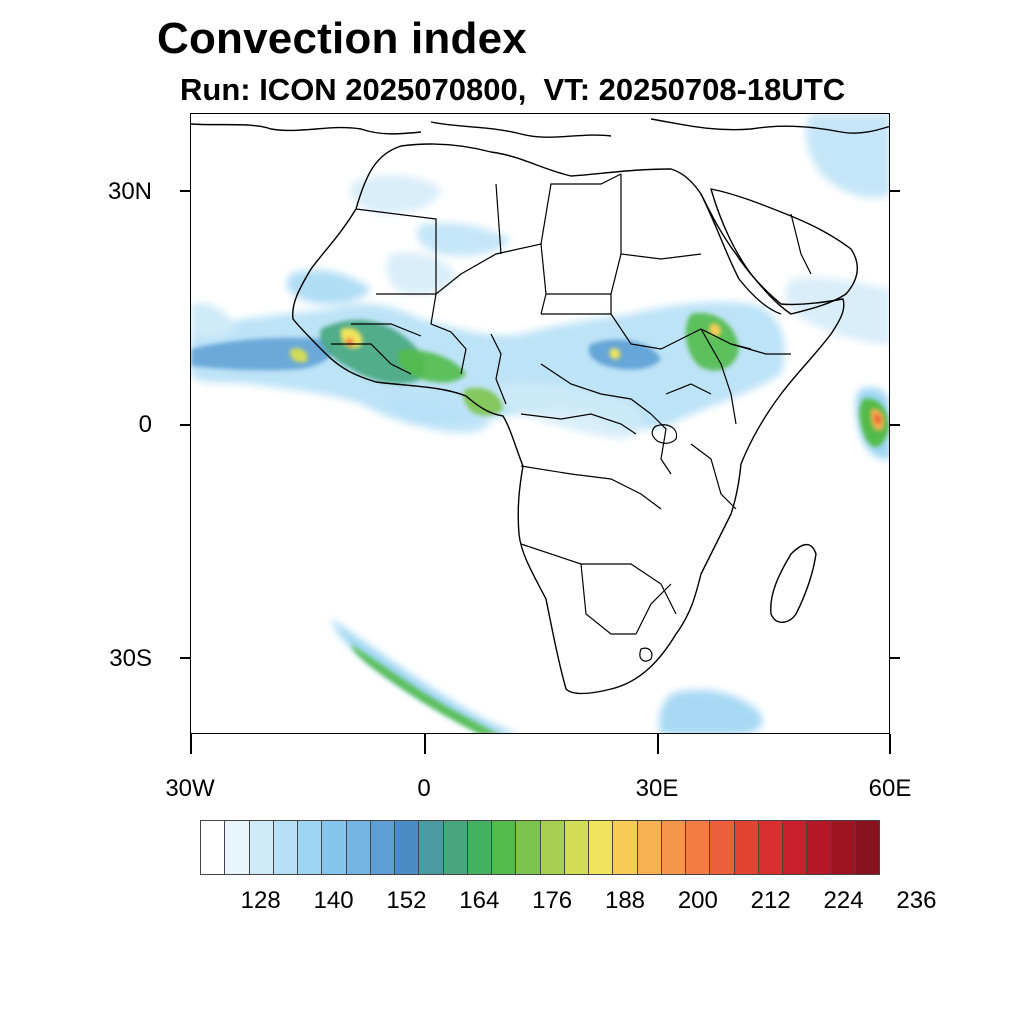  Describe the element at coordinates (843, 900) in the screenshot. I see `colorbar-tick-label: 224` at that location.